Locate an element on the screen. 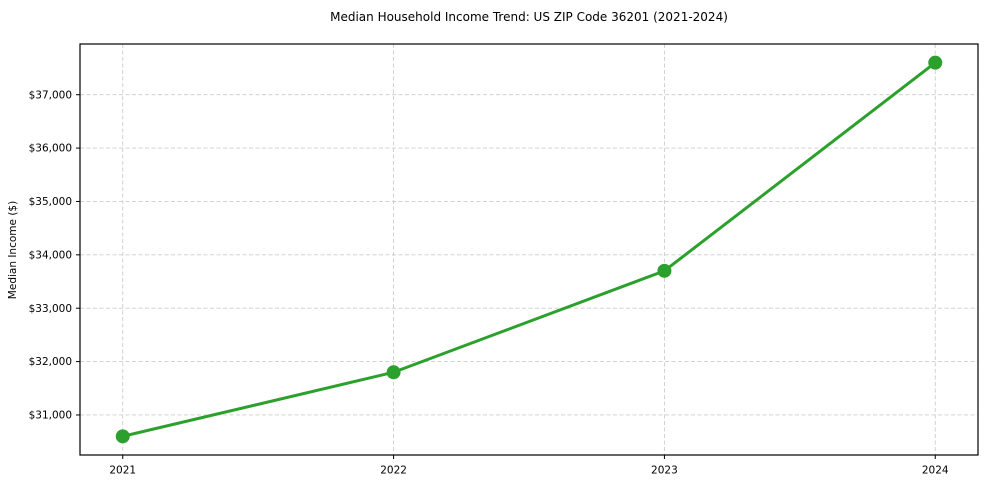 This screenshot has height=490, width=989. y-axis-label: Median Income ($) is located at coordinates (13, 250).